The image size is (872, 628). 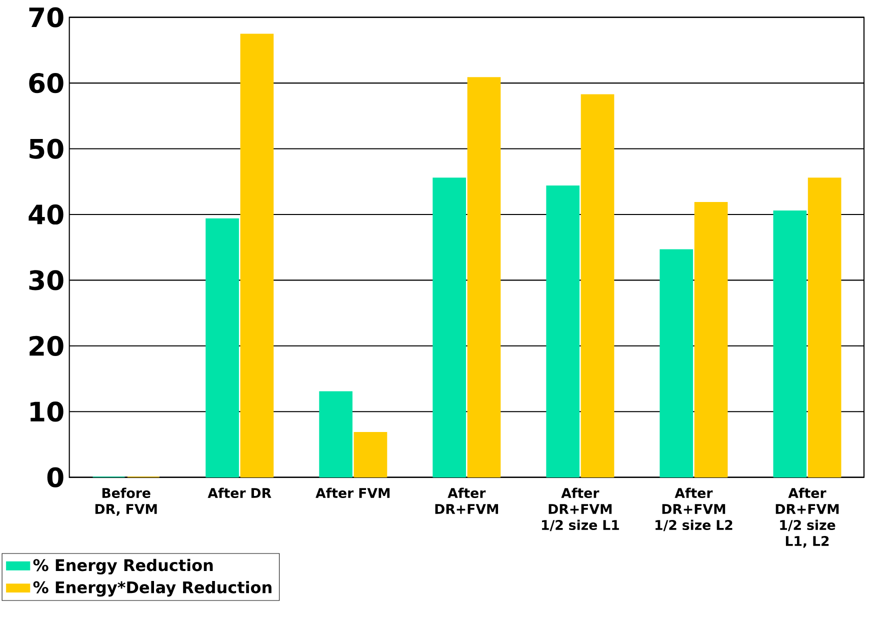 I want to click on y-tick-label: 0, so click(x=55, y=477).